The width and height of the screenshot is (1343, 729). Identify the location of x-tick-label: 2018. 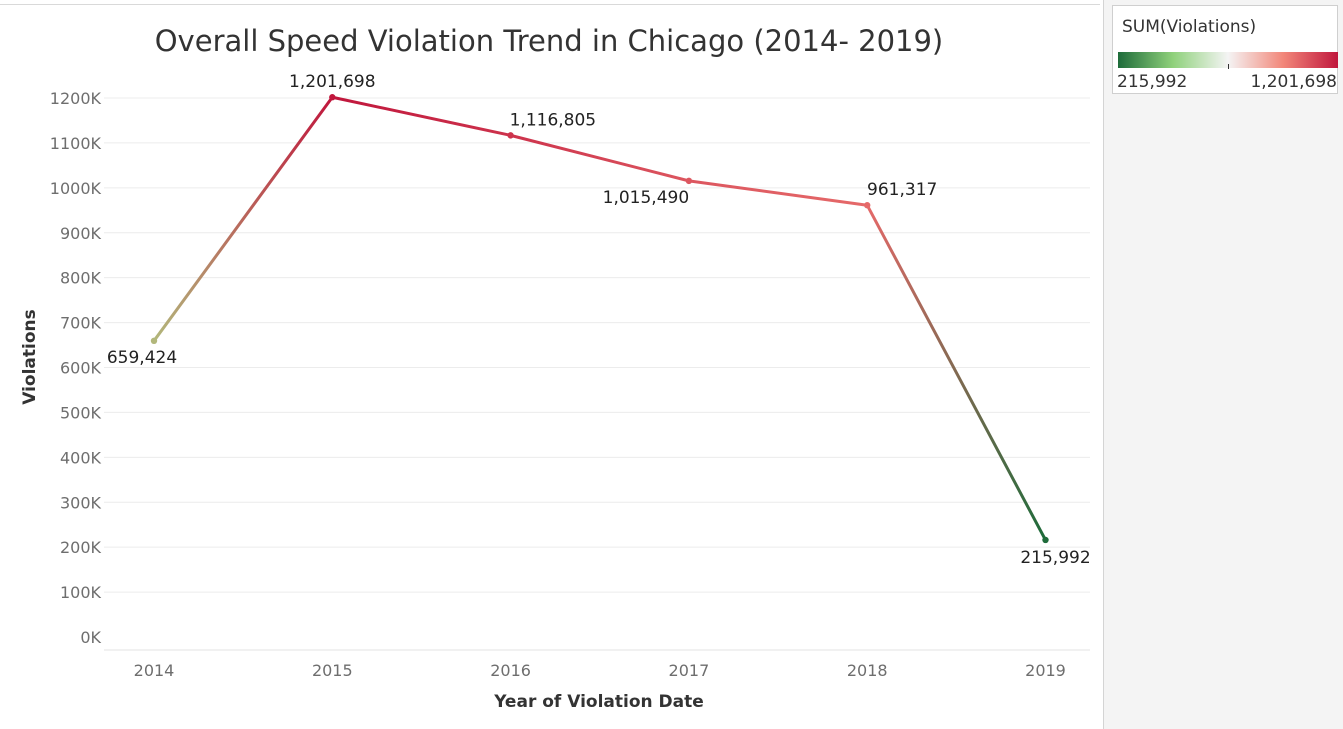
(867, 670).